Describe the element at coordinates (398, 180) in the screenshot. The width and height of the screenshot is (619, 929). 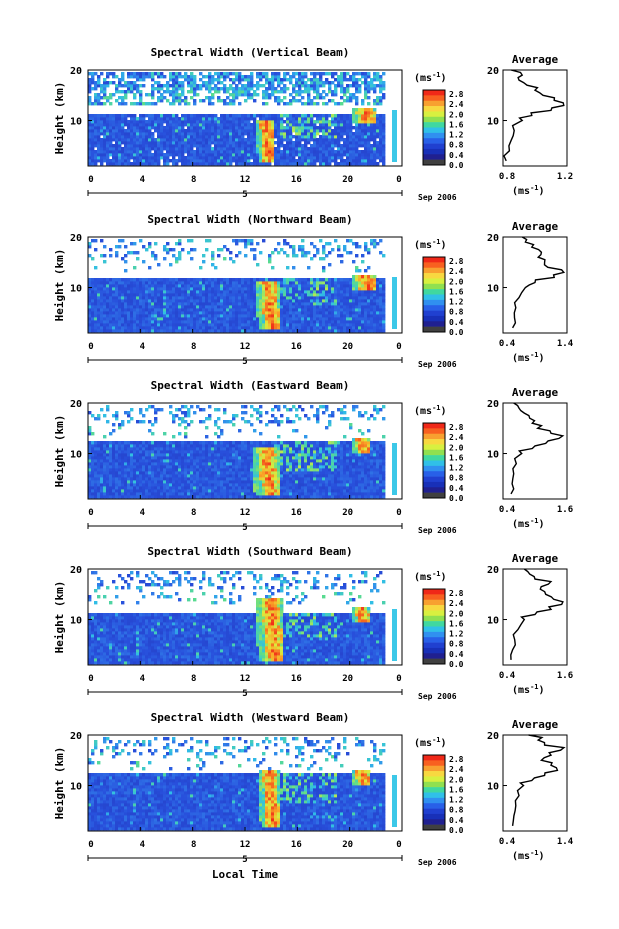
I see `x-tick-label: 0` at that location.